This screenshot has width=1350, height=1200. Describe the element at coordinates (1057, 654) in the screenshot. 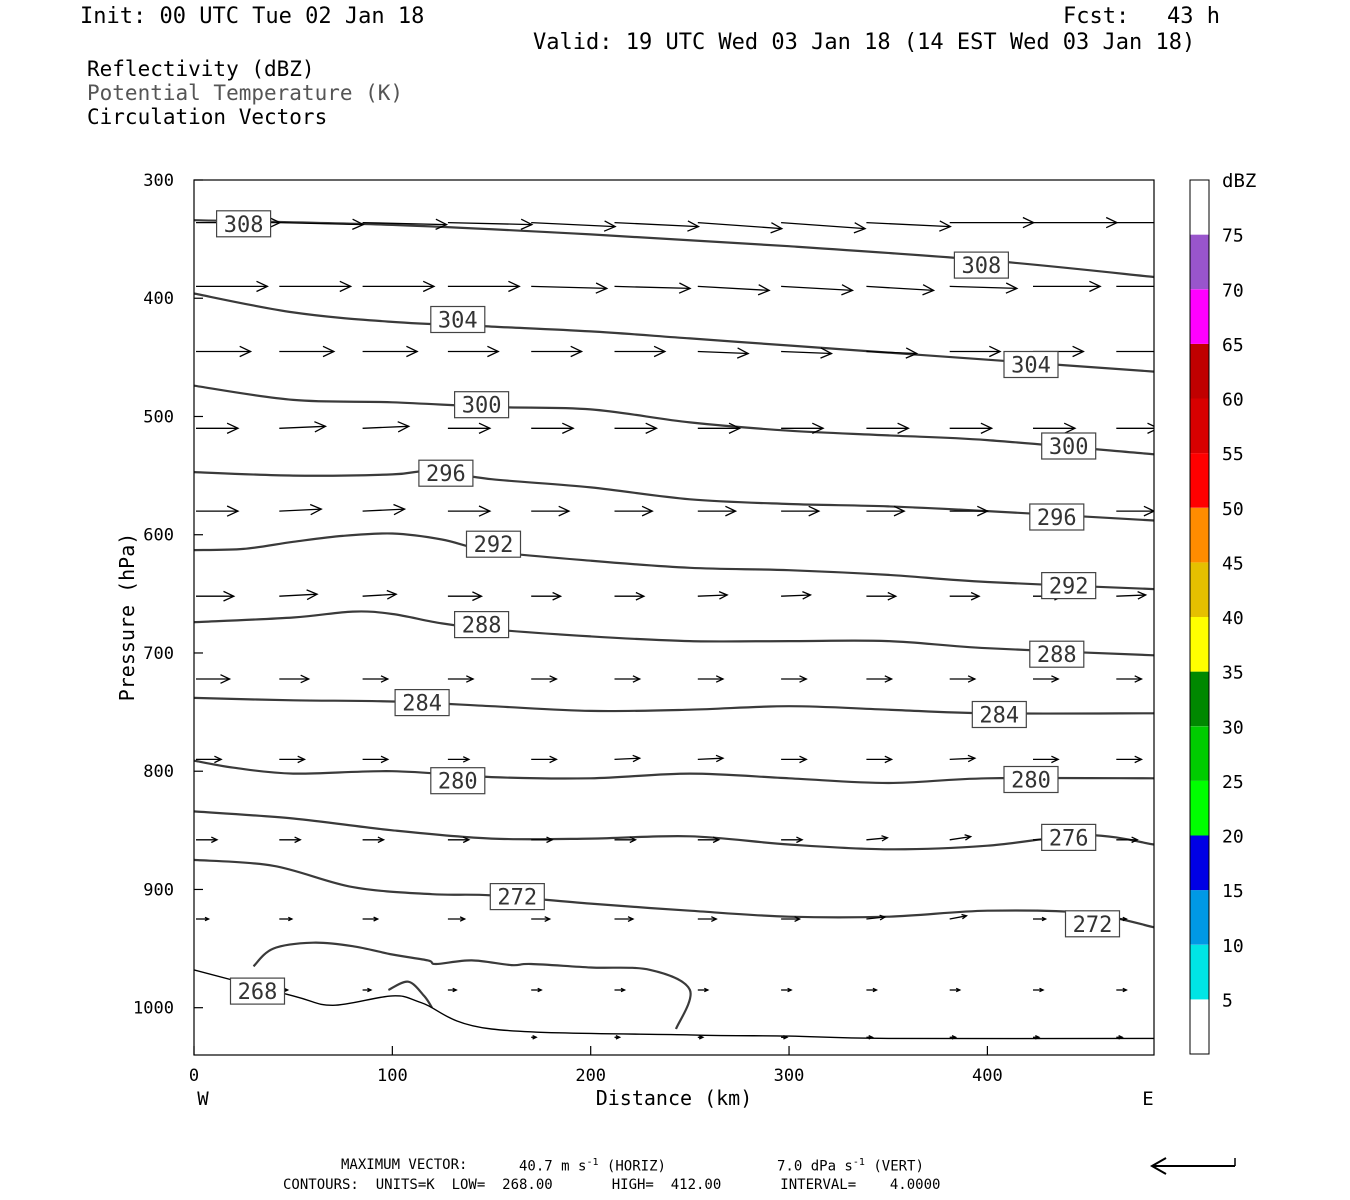

I see `contour-label-288: 288` at that location.